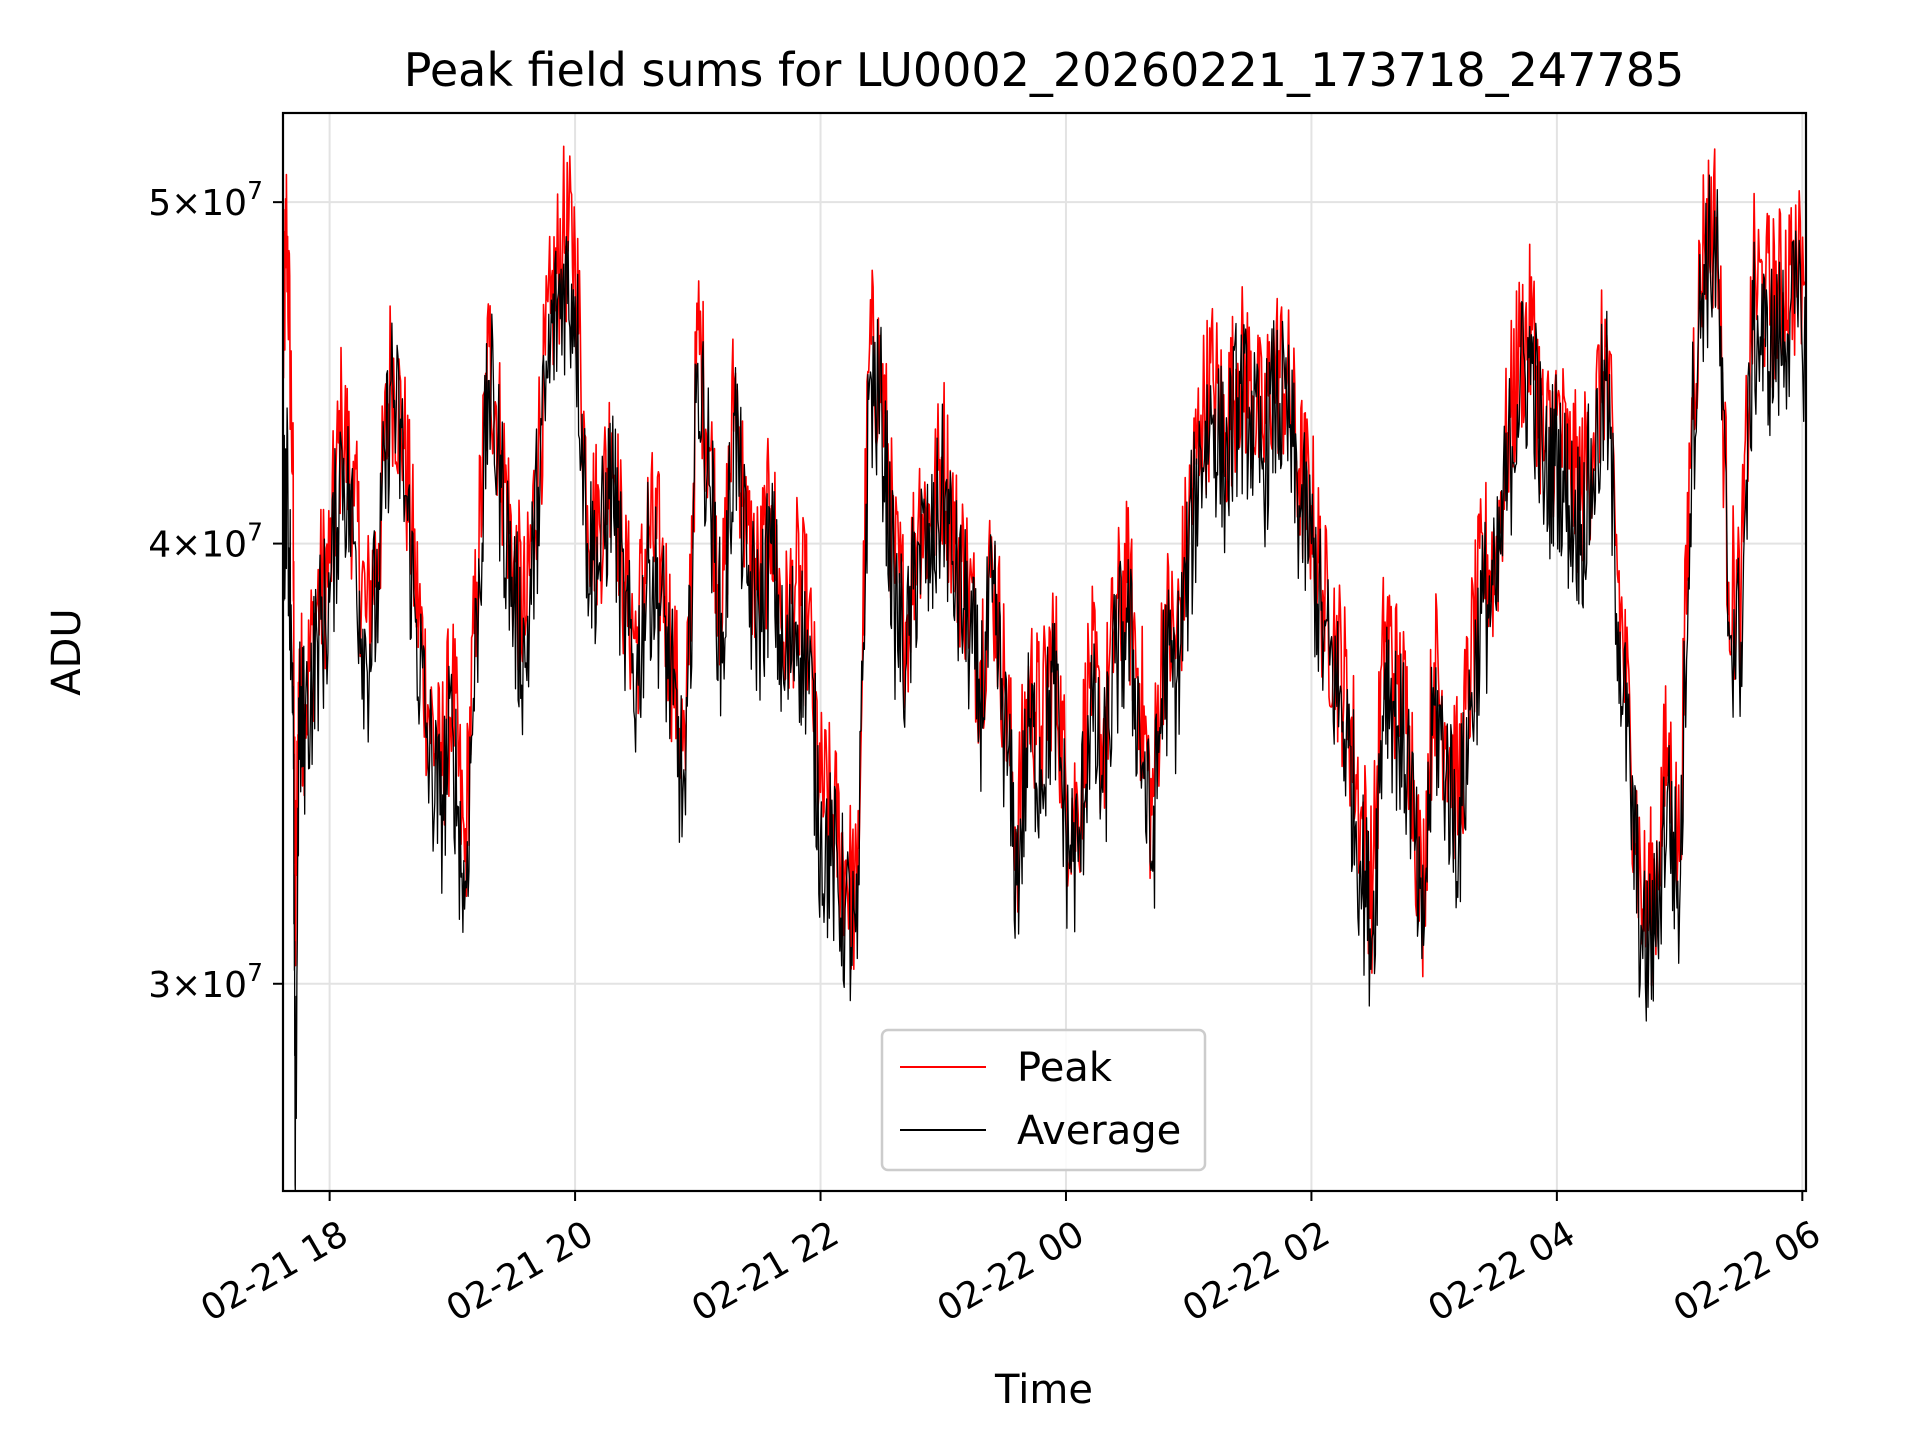  Describe the element at coordinates (67, 651) in the screenshot. I see `y-axis-label: ADU` at that location.